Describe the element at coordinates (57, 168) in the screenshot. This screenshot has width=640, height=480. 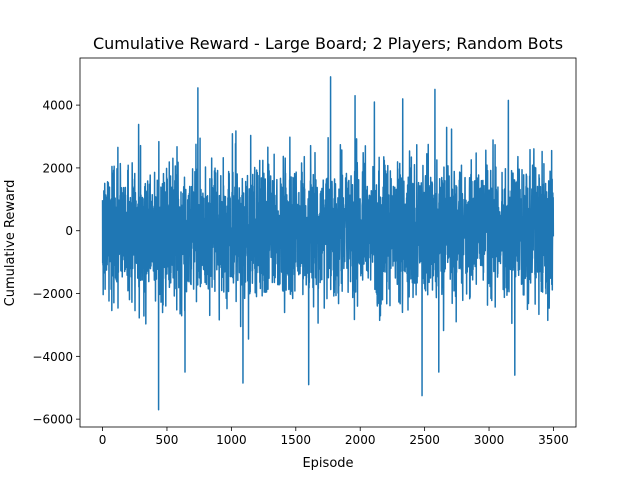
I see `y-tick-label: 2000` at that location.